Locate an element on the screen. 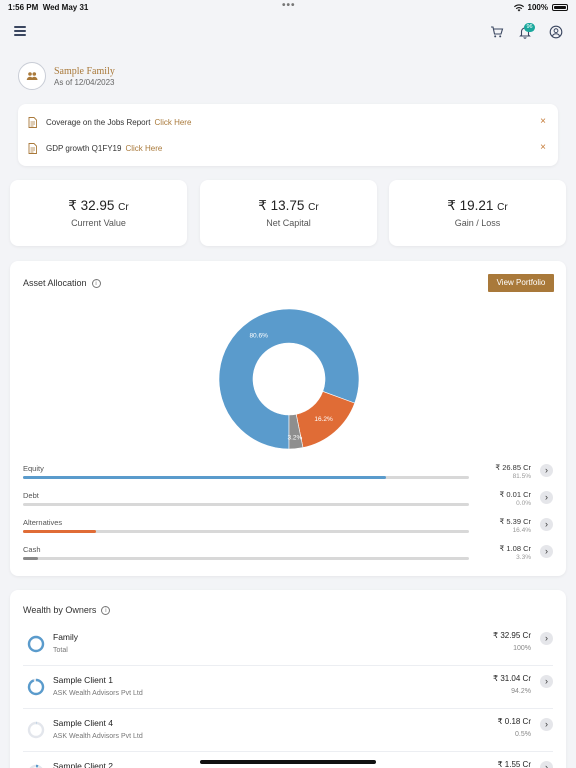 The height and width of the screenshot is (768, 576). people-icon is located at coordinates (32, 76).